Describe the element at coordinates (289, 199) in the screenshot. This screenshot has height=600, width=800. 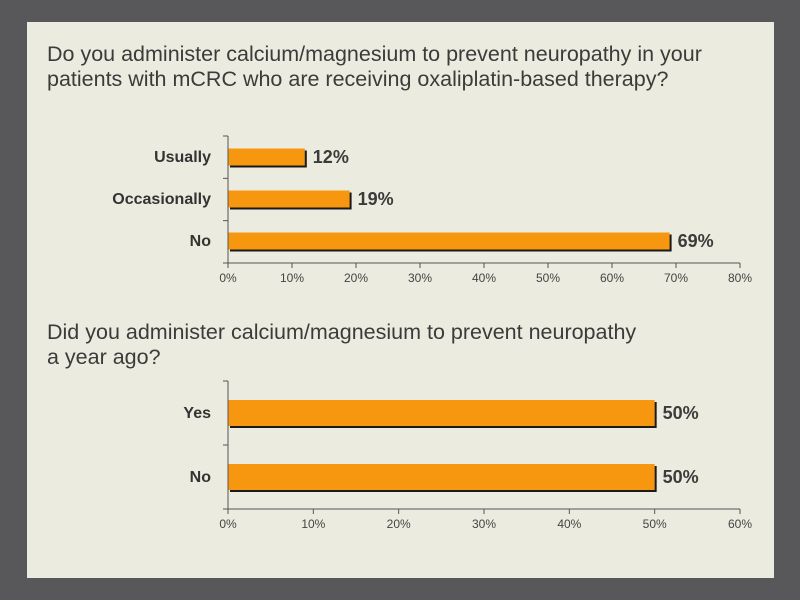
I see `bar-occasionally` at that location.